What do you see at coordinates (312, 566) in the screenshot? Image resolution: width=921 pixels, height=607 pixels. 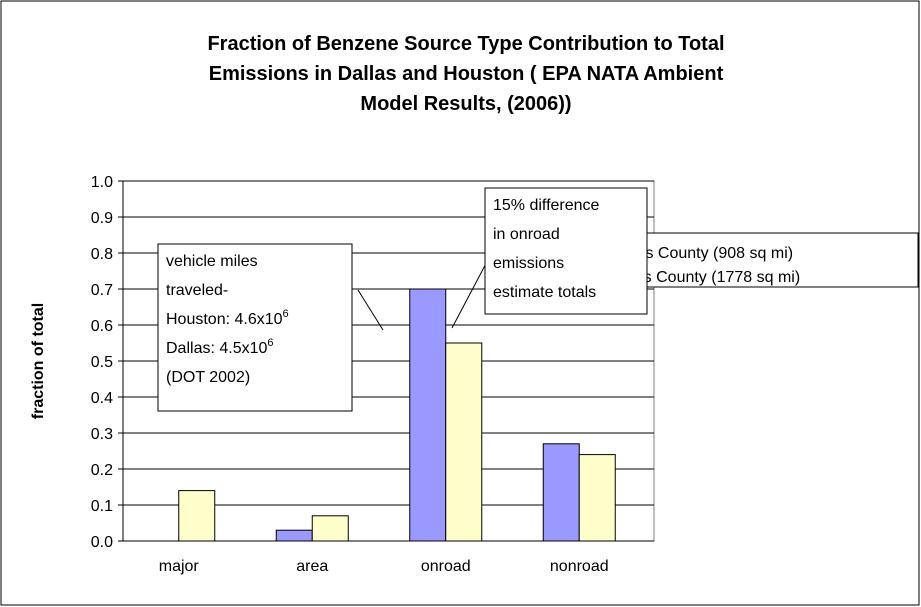 I see `x-tick-label: area` at bounding box center [312, 566].